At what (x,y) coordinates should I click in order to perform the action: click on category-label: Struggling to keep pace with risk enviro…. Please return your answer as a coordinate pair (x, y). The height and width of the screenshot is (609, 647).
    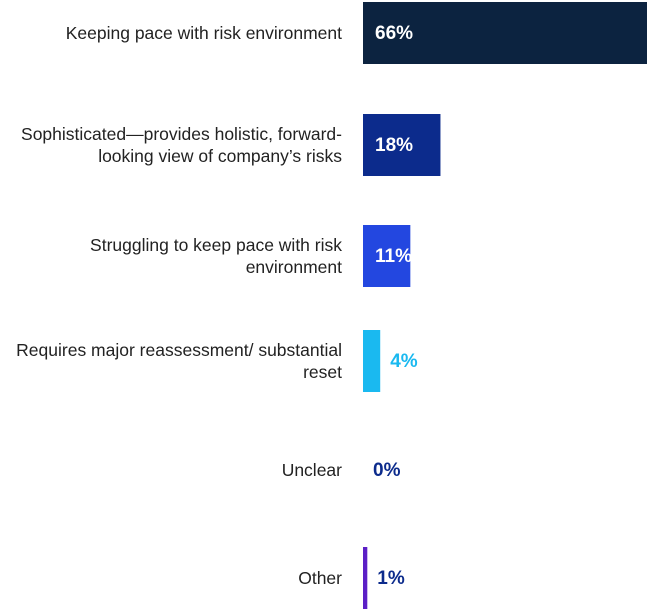
    Looking at the image, I should click on (216, 256).